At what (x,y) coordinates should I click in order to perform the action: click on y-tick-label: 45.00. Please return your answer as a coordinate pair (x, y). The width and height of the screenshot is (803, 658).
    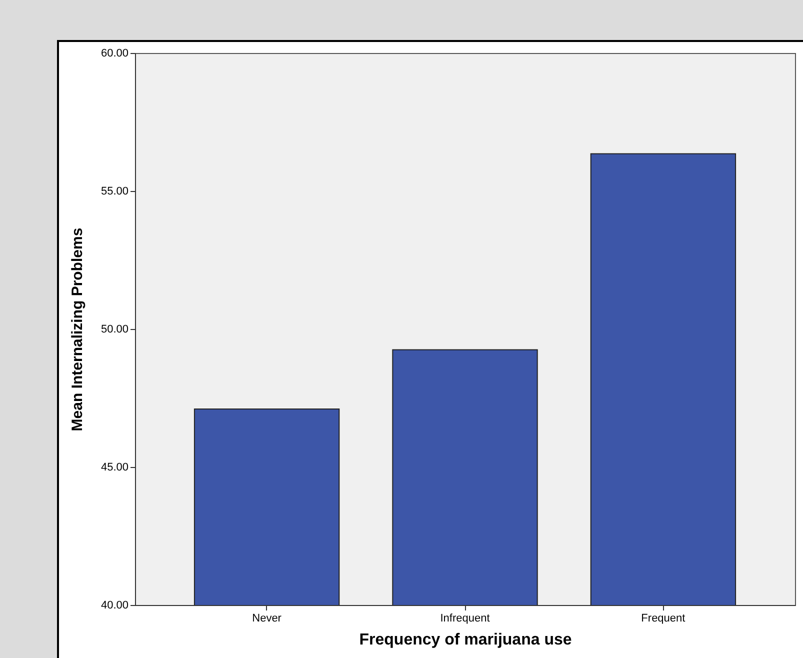
    Looking at the image, I should click on (114, 468).